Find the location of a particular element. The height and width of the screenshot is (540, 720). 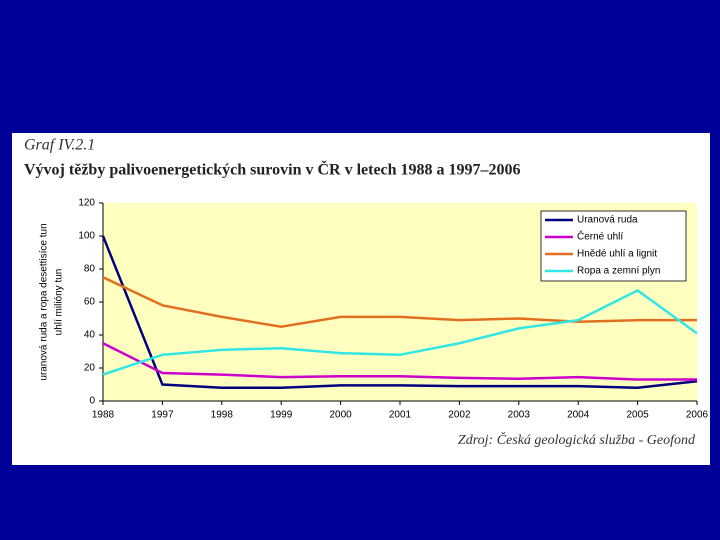

legend-label: Uranová ruda is located at coordinates (607, 220).